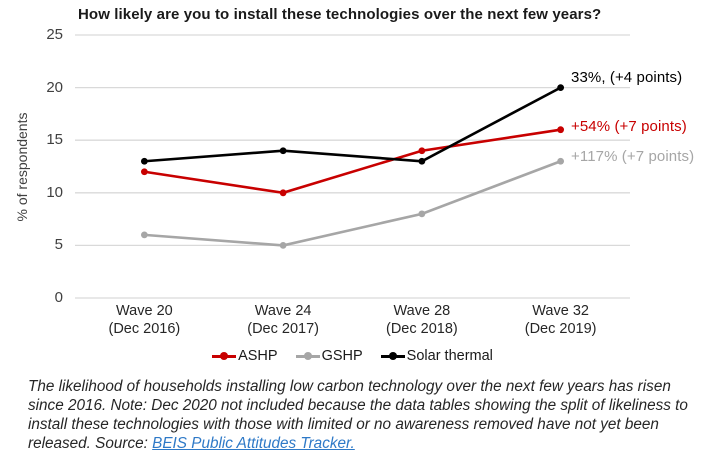  I want to click on wave-label: Wave 28, so click(422, 311).